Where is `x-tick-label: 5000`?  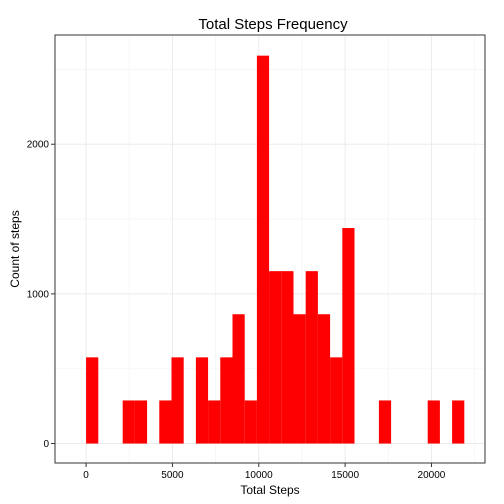 x-tick-label: 5000 is located at coordinates (172, 475).